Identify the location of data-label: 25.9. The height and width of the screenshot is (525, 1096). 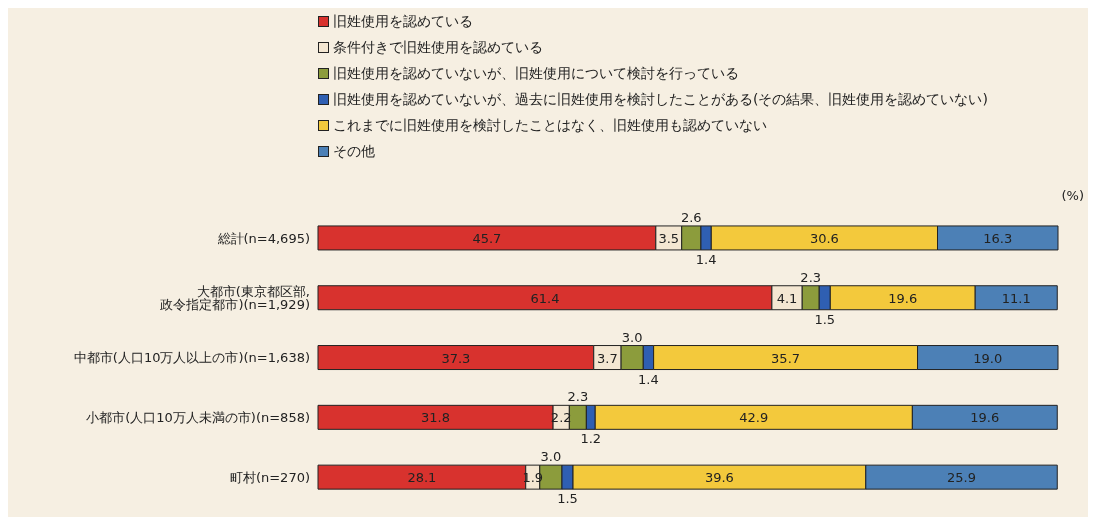
(961, 478).